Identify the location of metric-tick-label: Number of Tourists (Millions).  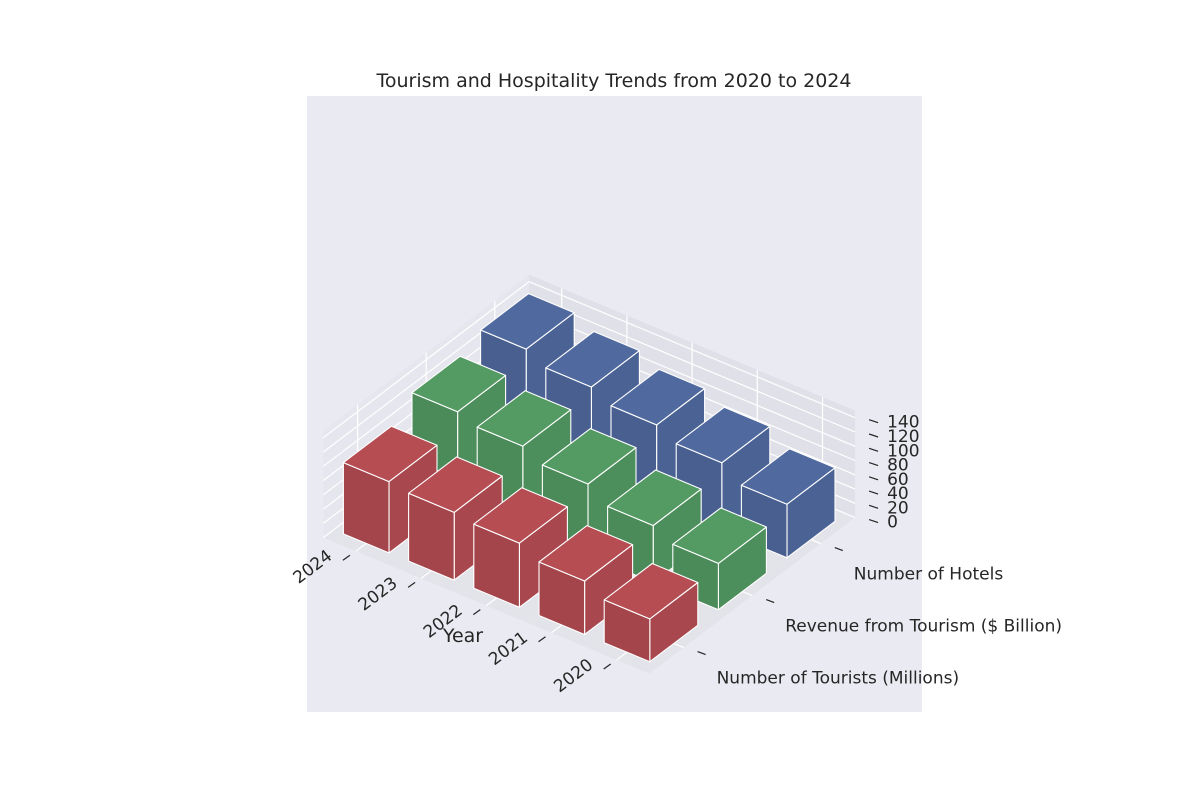
(838, 679).